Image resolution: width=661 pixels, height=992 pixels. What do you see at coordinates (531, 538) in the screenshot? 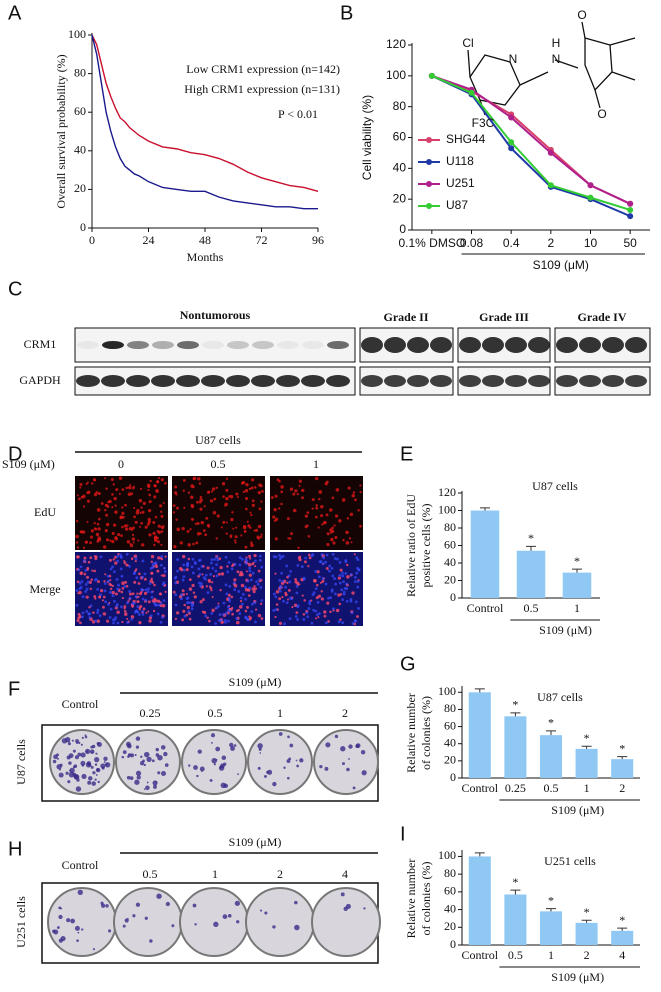
I see `significance-mark: *` at bounding box center [531, 538].